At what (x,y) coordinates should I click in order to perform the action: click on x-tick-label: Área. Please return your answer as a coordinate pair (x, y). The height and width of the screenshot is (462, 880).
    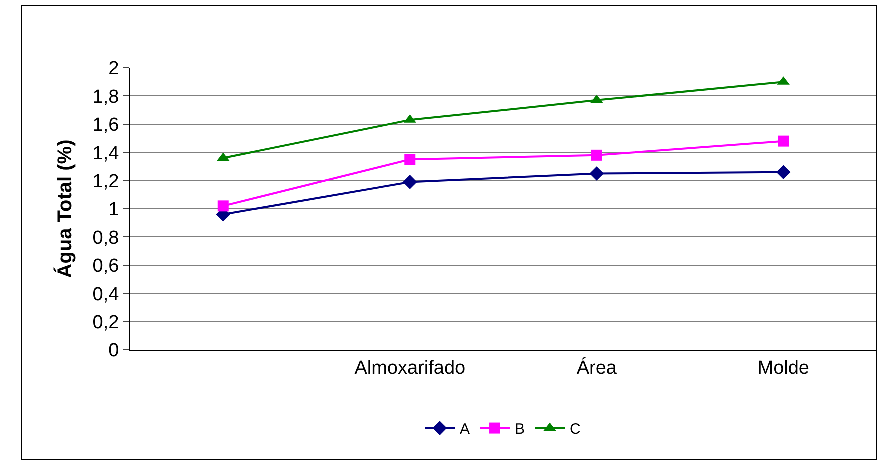
    Looking at the image, I should click on (597, 367).